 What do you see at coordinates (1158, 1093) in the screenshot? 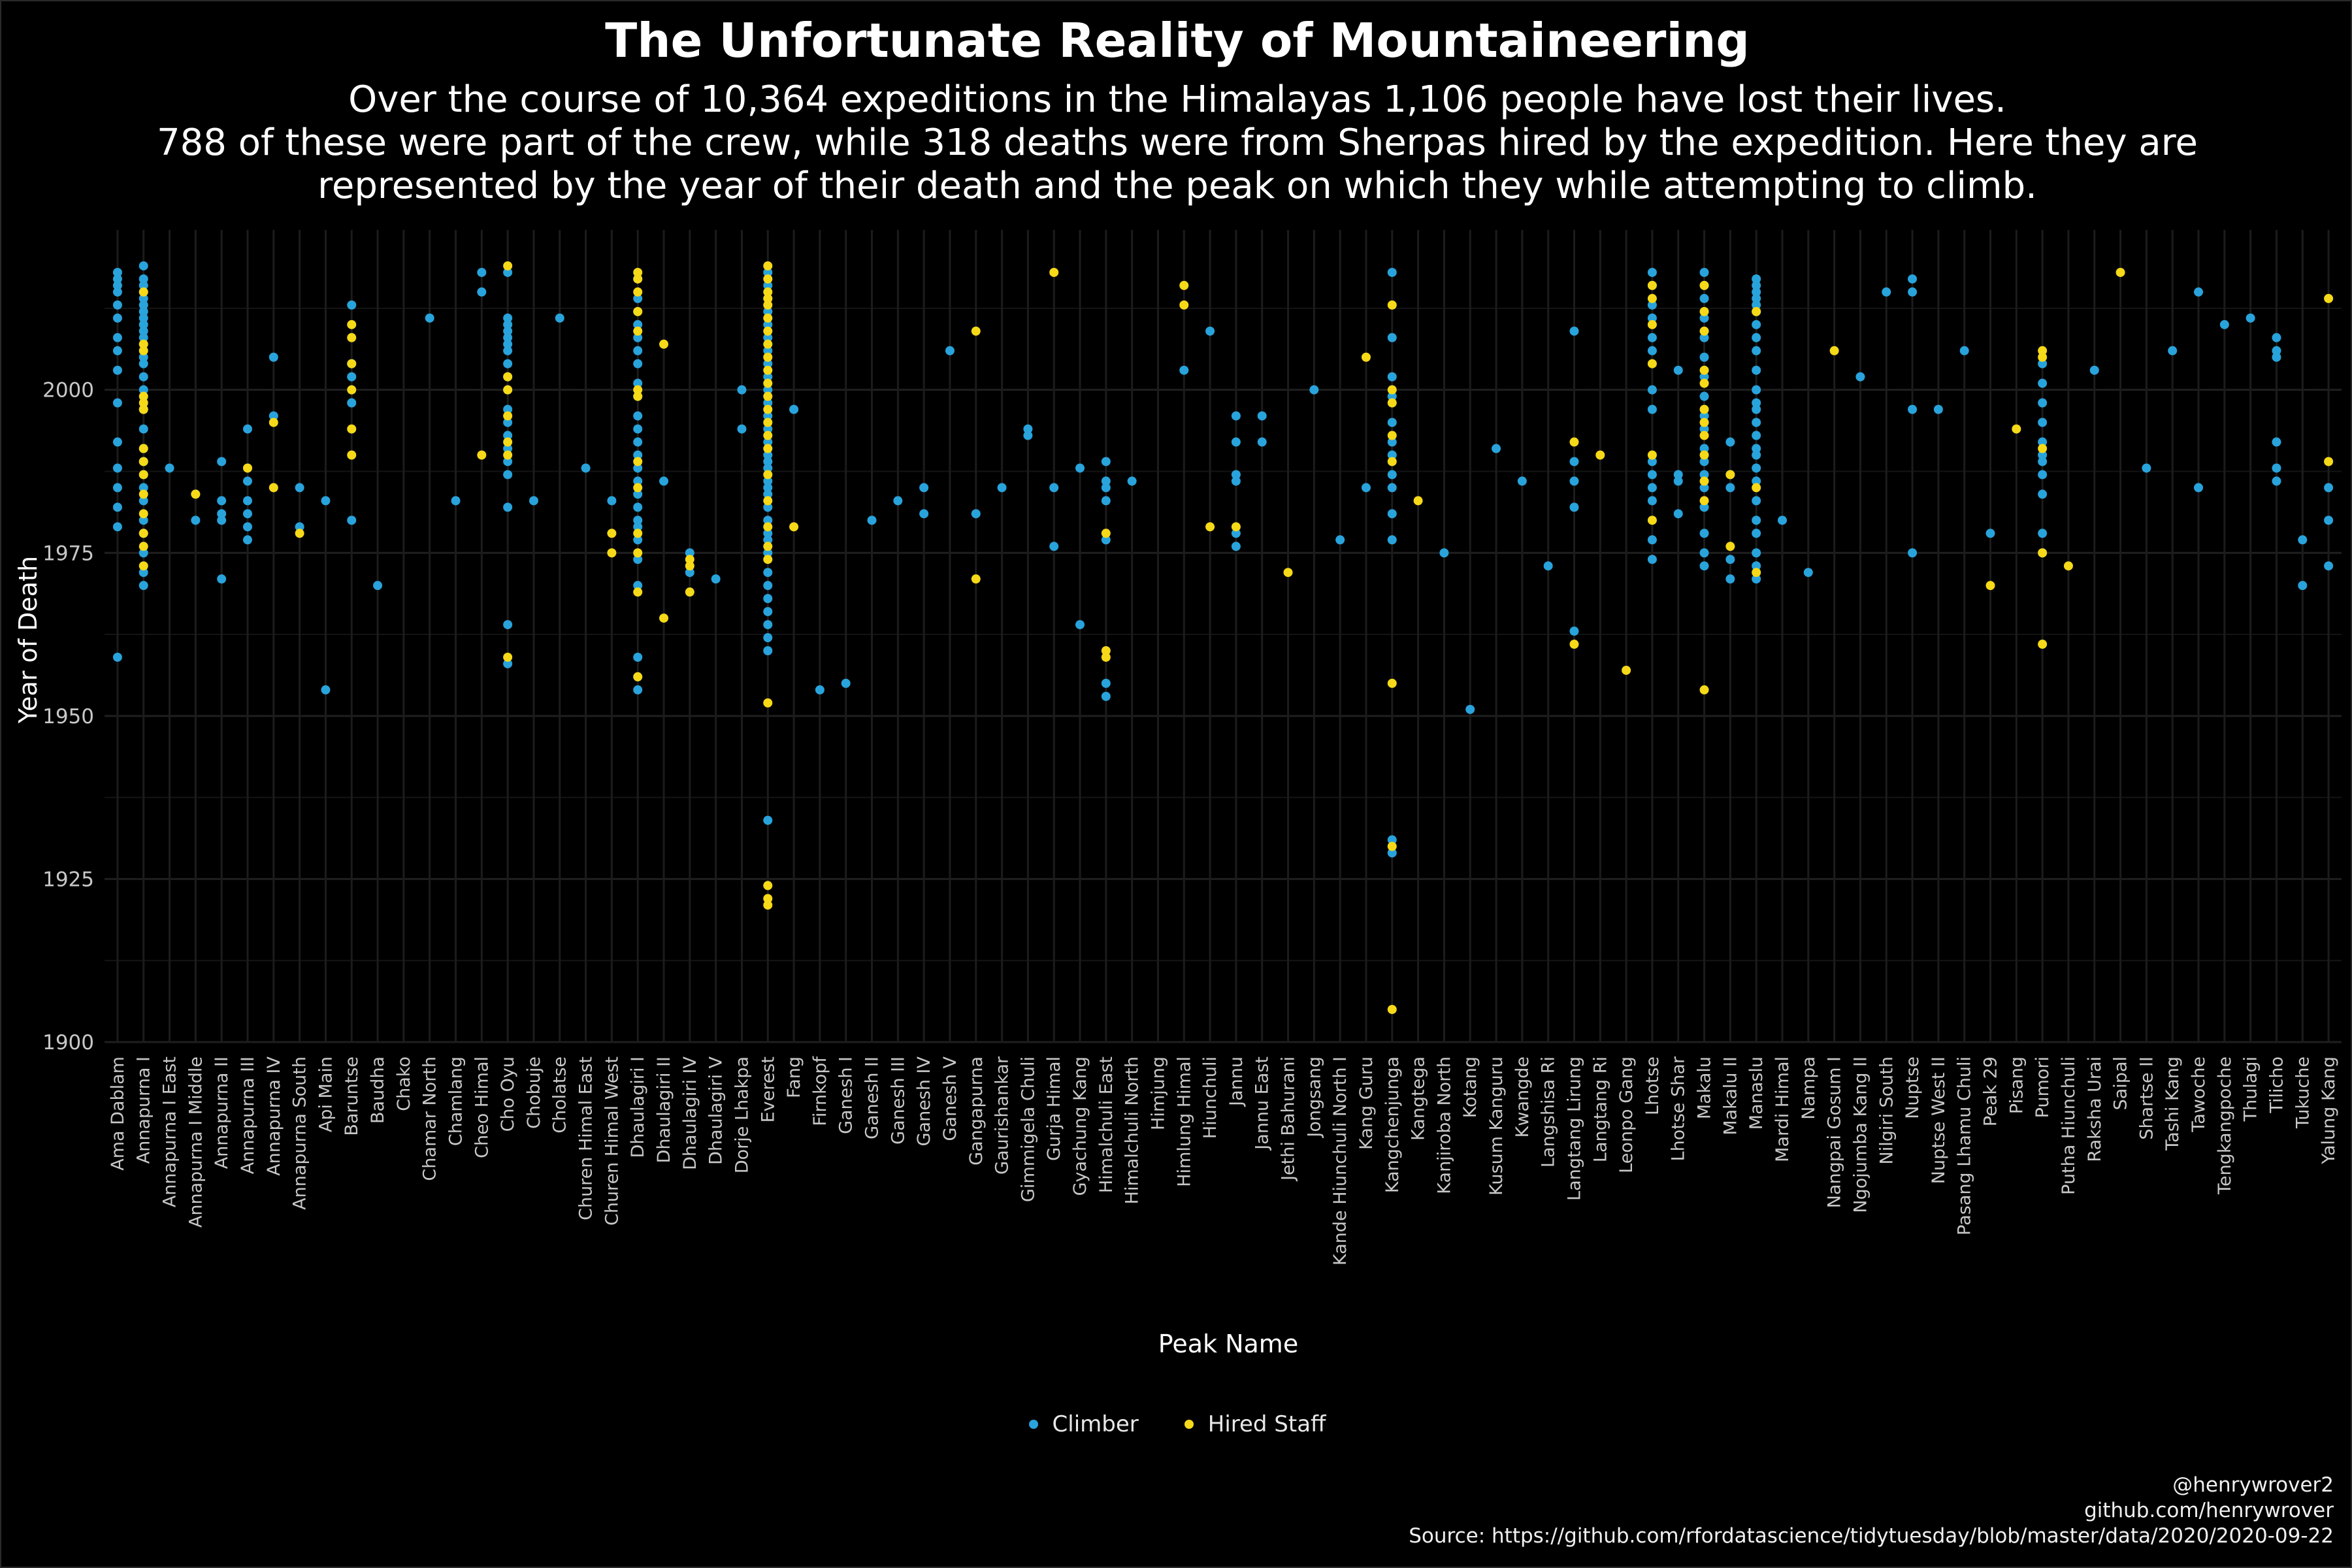
I see `x-tick-label: Himjung` at bounding box center [1158, 1093].